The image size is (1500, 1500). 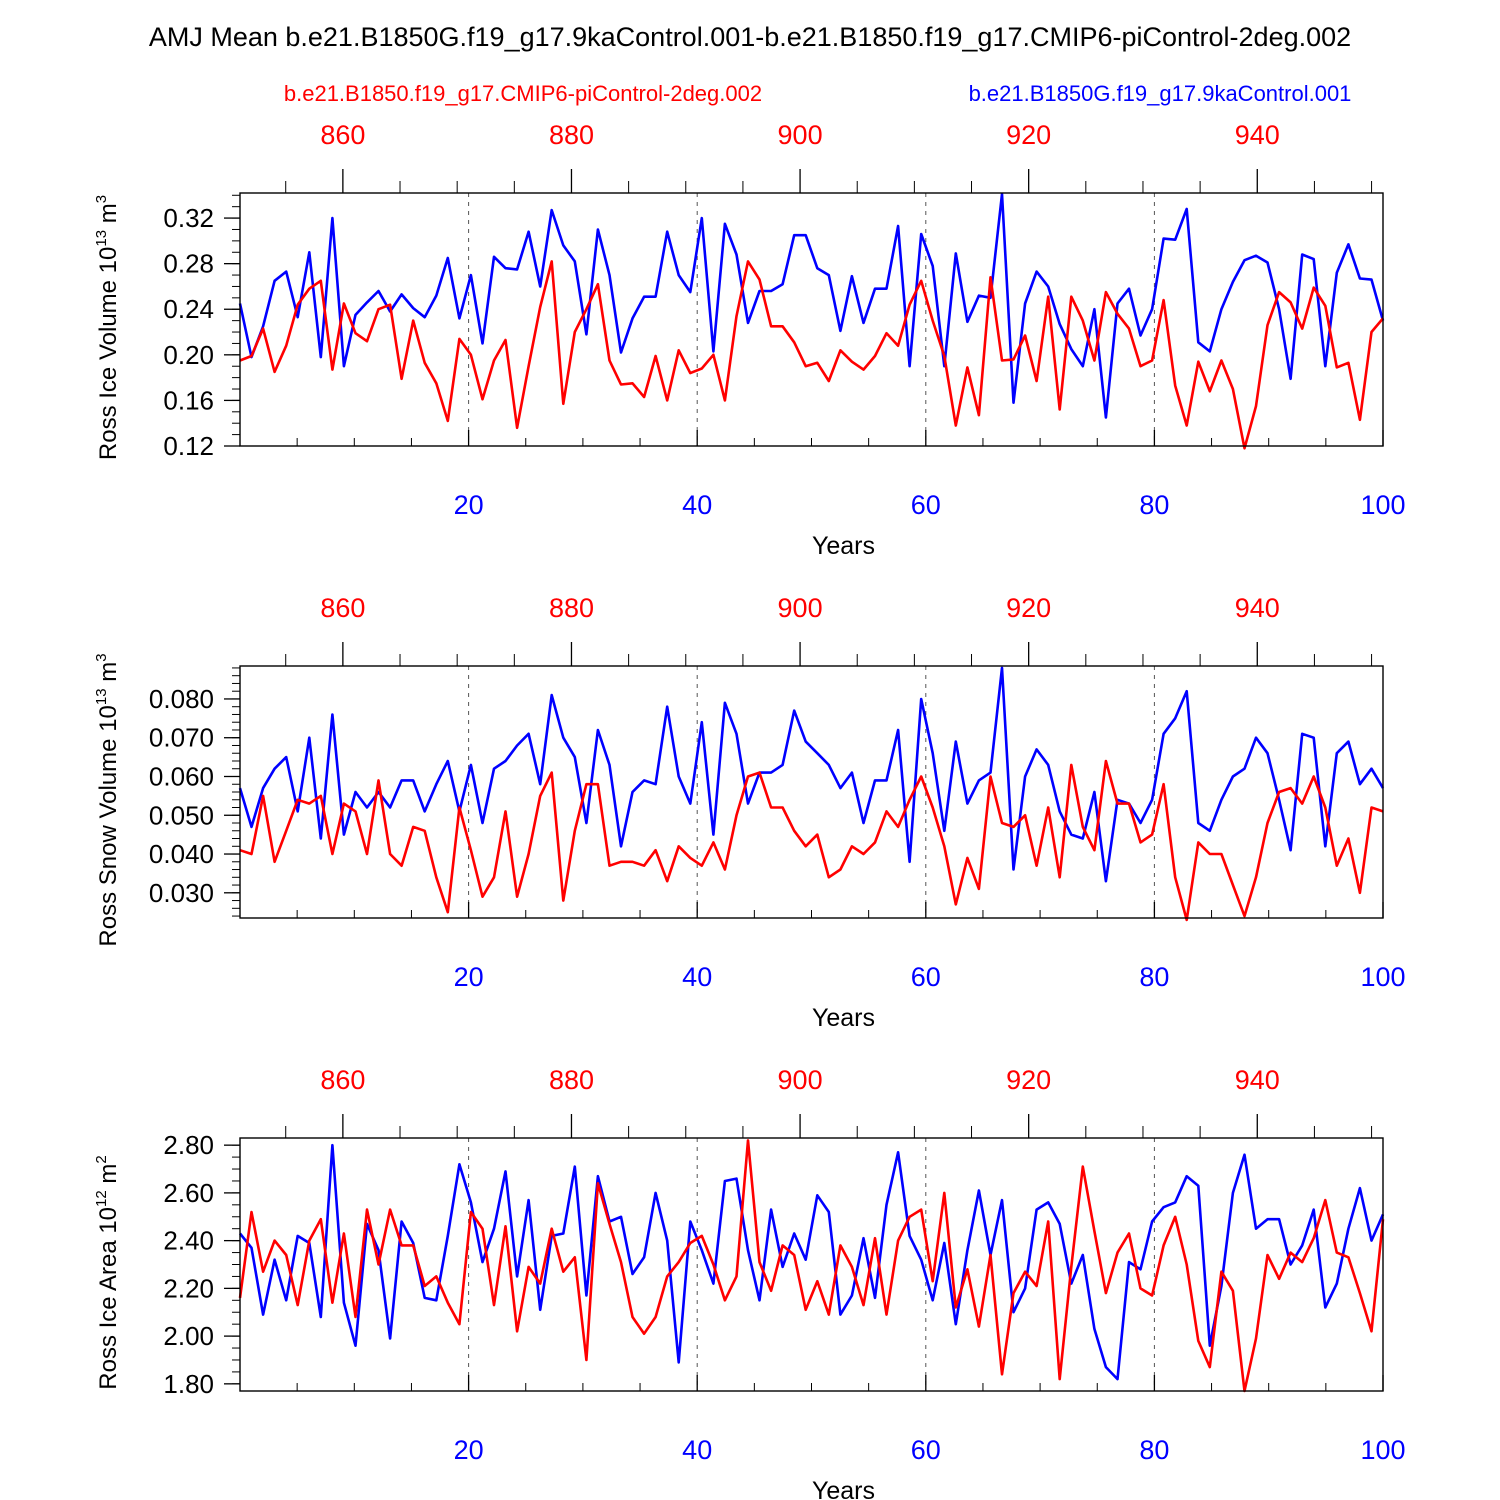 I want to click on y-tick-label: 0.12, so click(x=188, y=446).